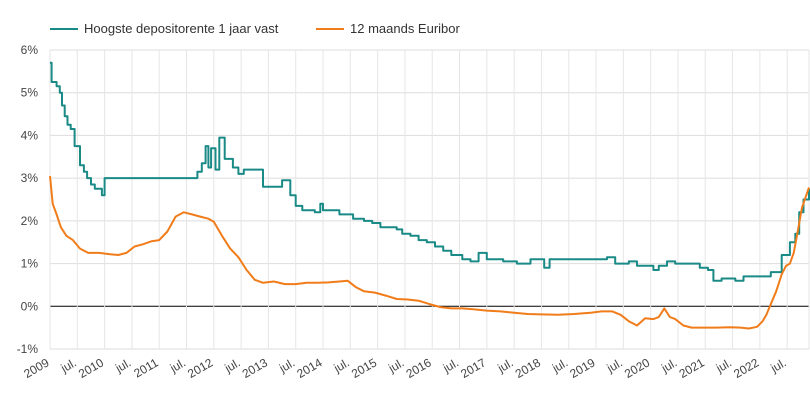 The width and height of the screenshot is (810, 400). I want to click on x-tick-label: 2020, so click(637, 368).